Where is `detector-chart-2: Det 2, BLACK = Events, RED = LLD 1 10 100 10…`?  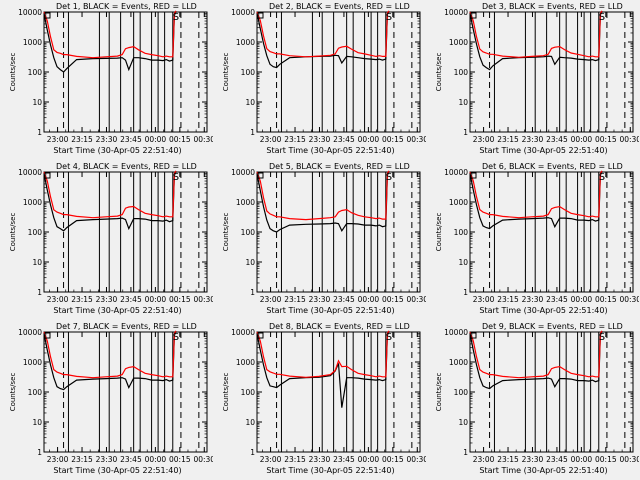
detector-chart-2: Det 2, BLACK = Events, RED = LLD 1 10 100 10… is located at coordinates (324, 78).